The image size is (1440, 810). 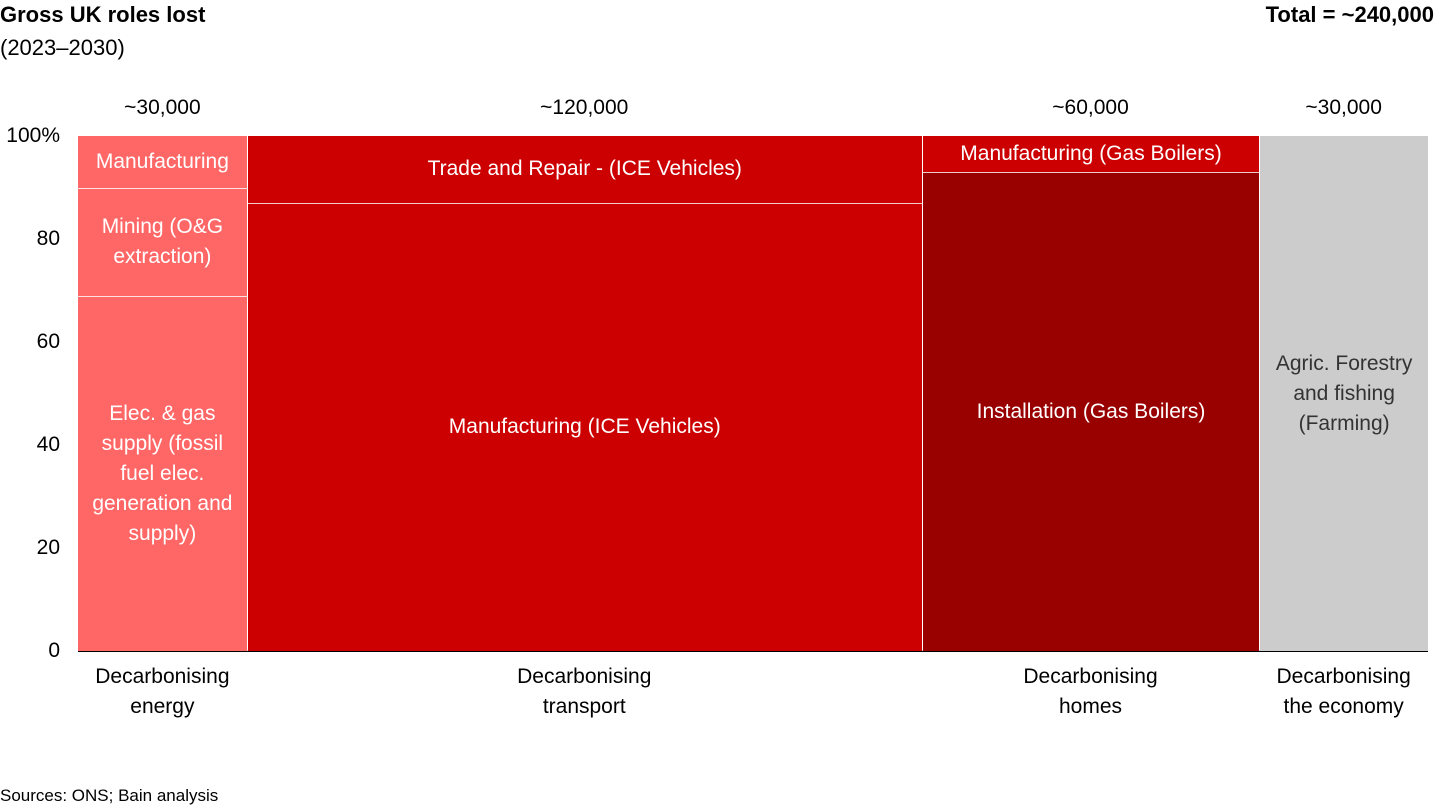 I want to click on segment: Trade and Repair - (ICE Vehicles), so click(x=584, y=169).